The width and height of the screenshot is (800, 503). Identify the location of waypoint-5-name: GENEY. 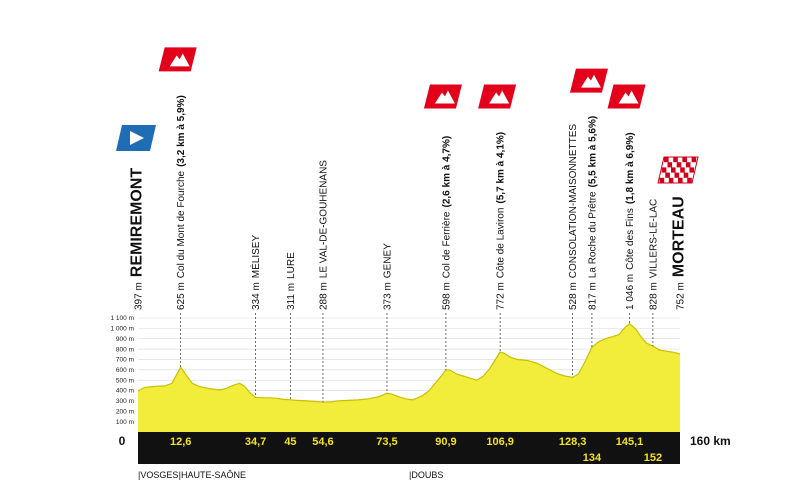
(387, 260).